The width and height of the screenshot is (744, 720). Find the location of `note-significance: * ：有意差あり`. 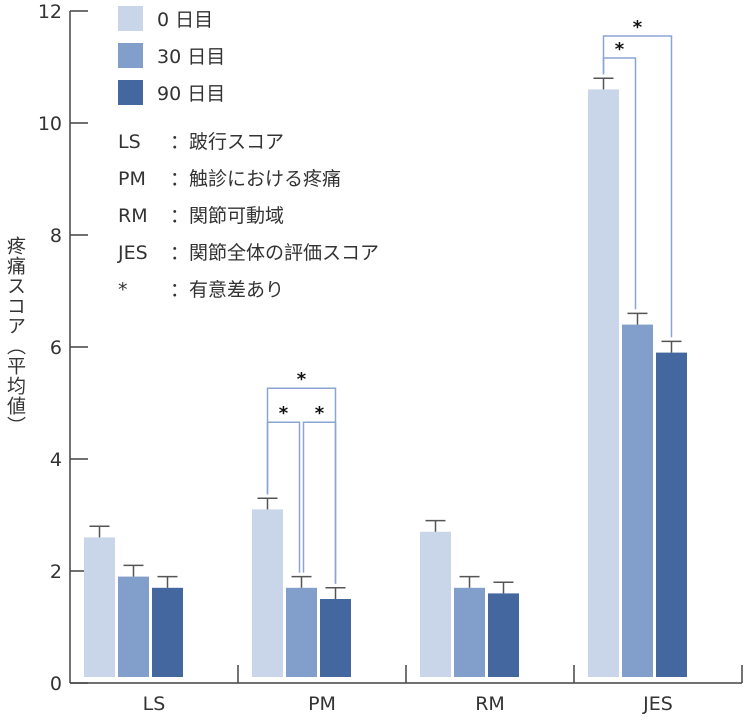

note-significance: * ：有意差あり is located at coordinates (248, 290).